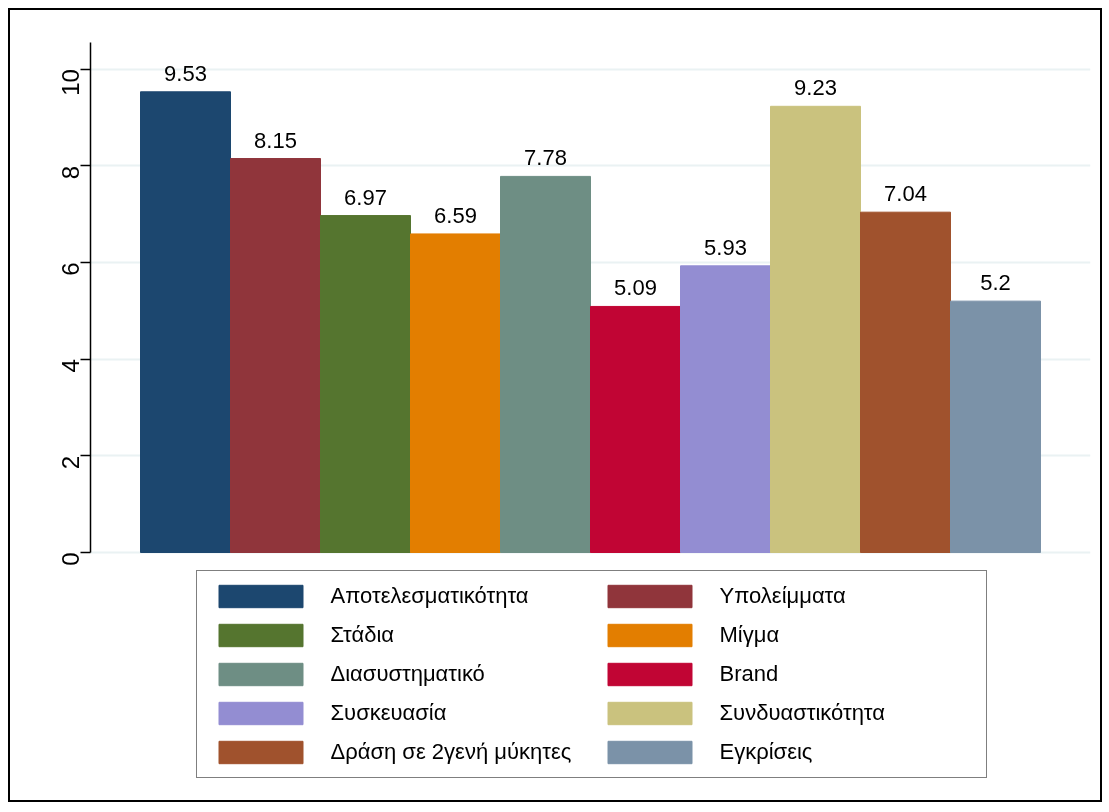  I want to click on legend-label: Εγκρίσεις, so click(766, 752).